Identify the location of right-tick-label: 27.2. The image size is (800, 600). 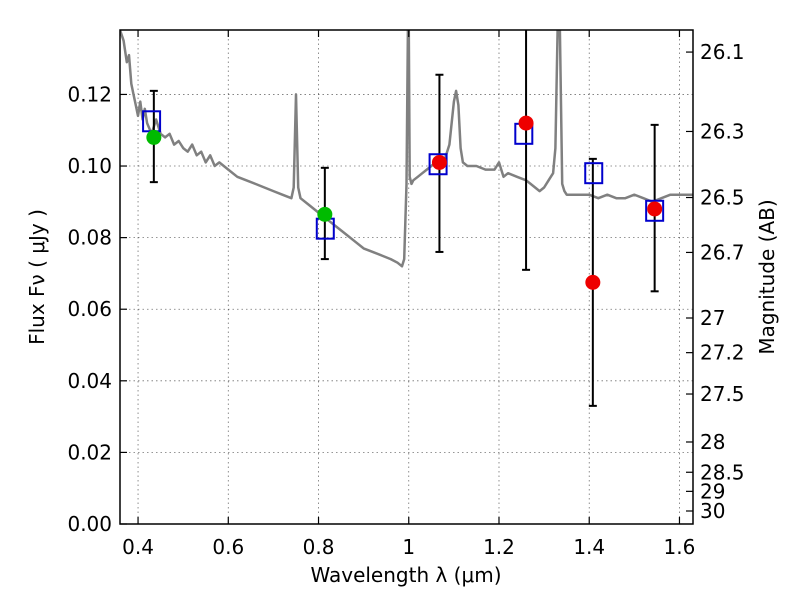
(722, 353).